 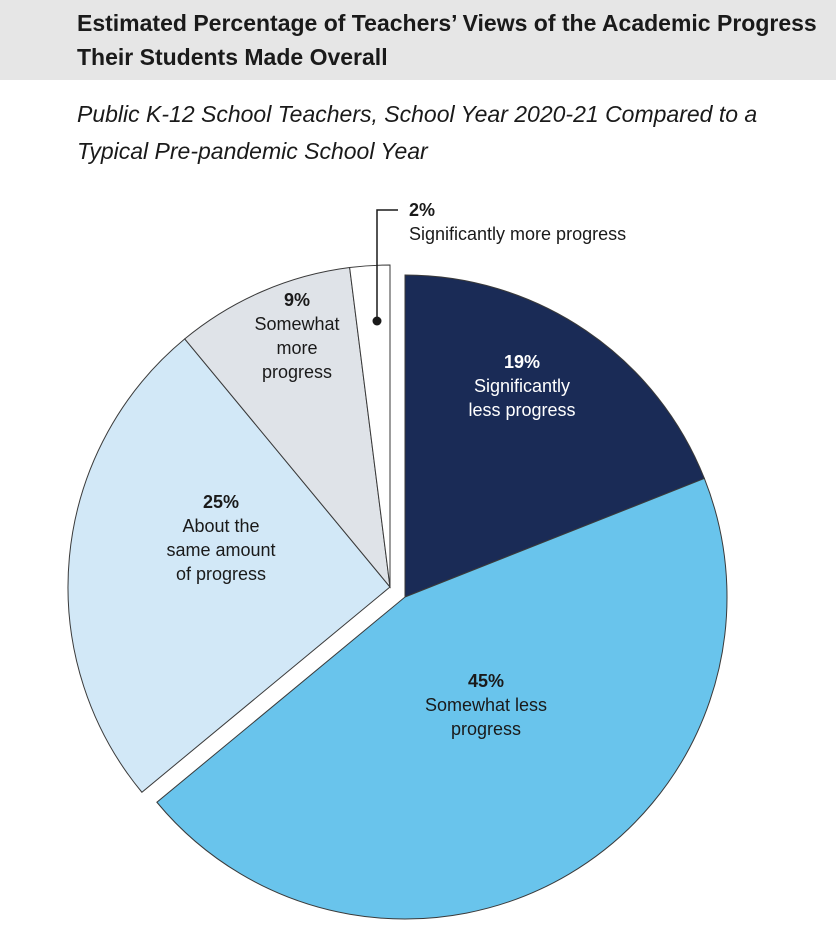 What do you see at coordinates (220, 526) in the screenshot?
I see `slice-label-line: About the` at bounding box center [220, 526].